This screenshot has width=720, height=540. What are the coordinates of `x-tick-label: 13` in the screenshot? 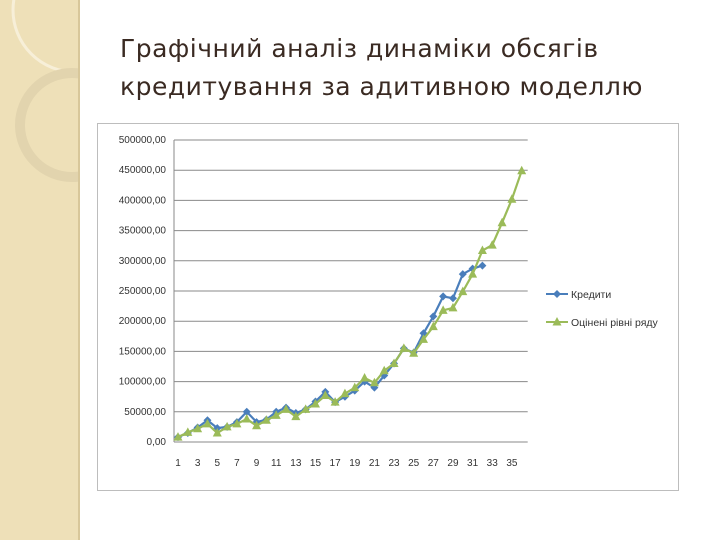 It's located at (296, 463).